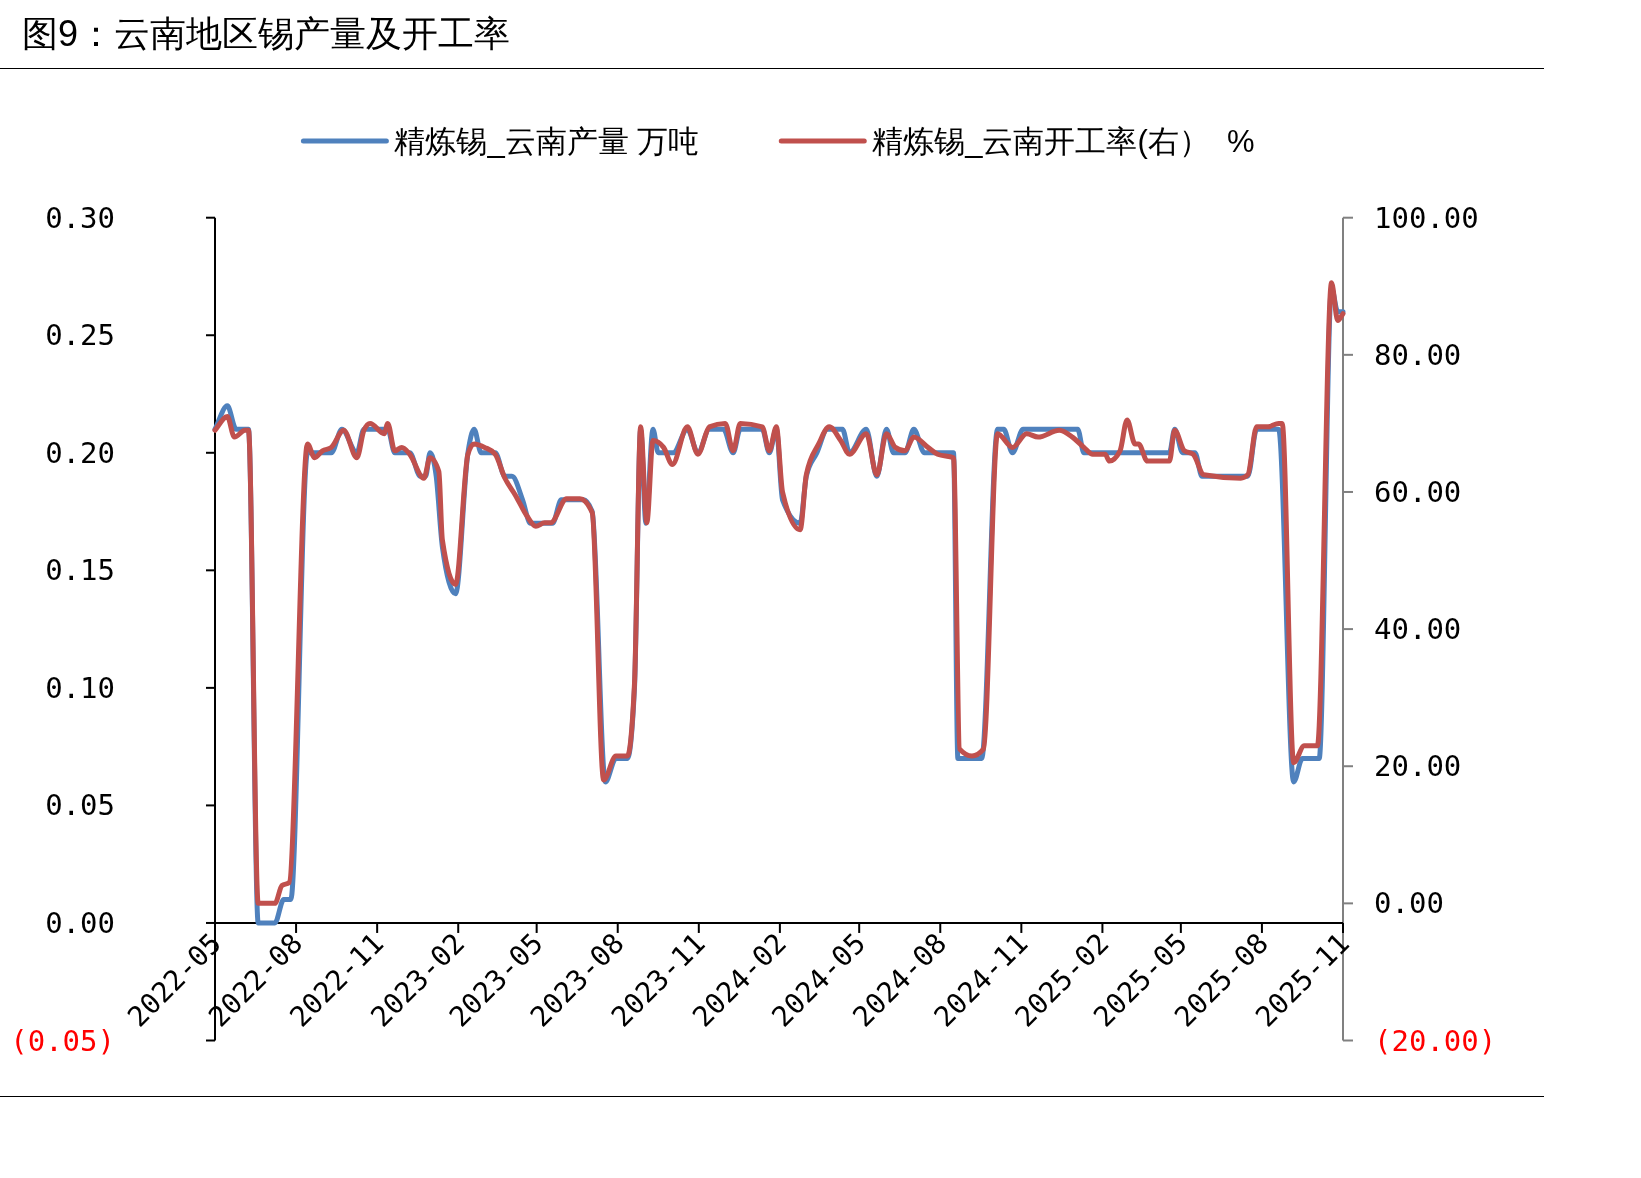  What do you see at coordinates (80, 217) in the screenshot?
I see `y-tick-label: 0.30` at bounding box center [80, 217].